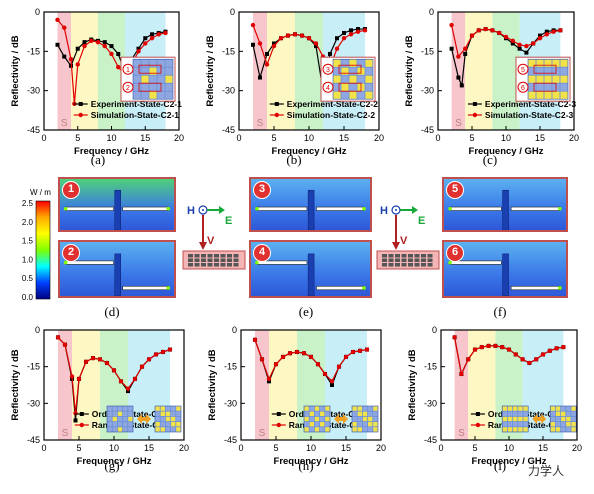 The width and height of the screenshot is (594, 494). Describe the element at coordinates (232, 12) in the screenshot. I see `y-tick-label: 0` at that location.